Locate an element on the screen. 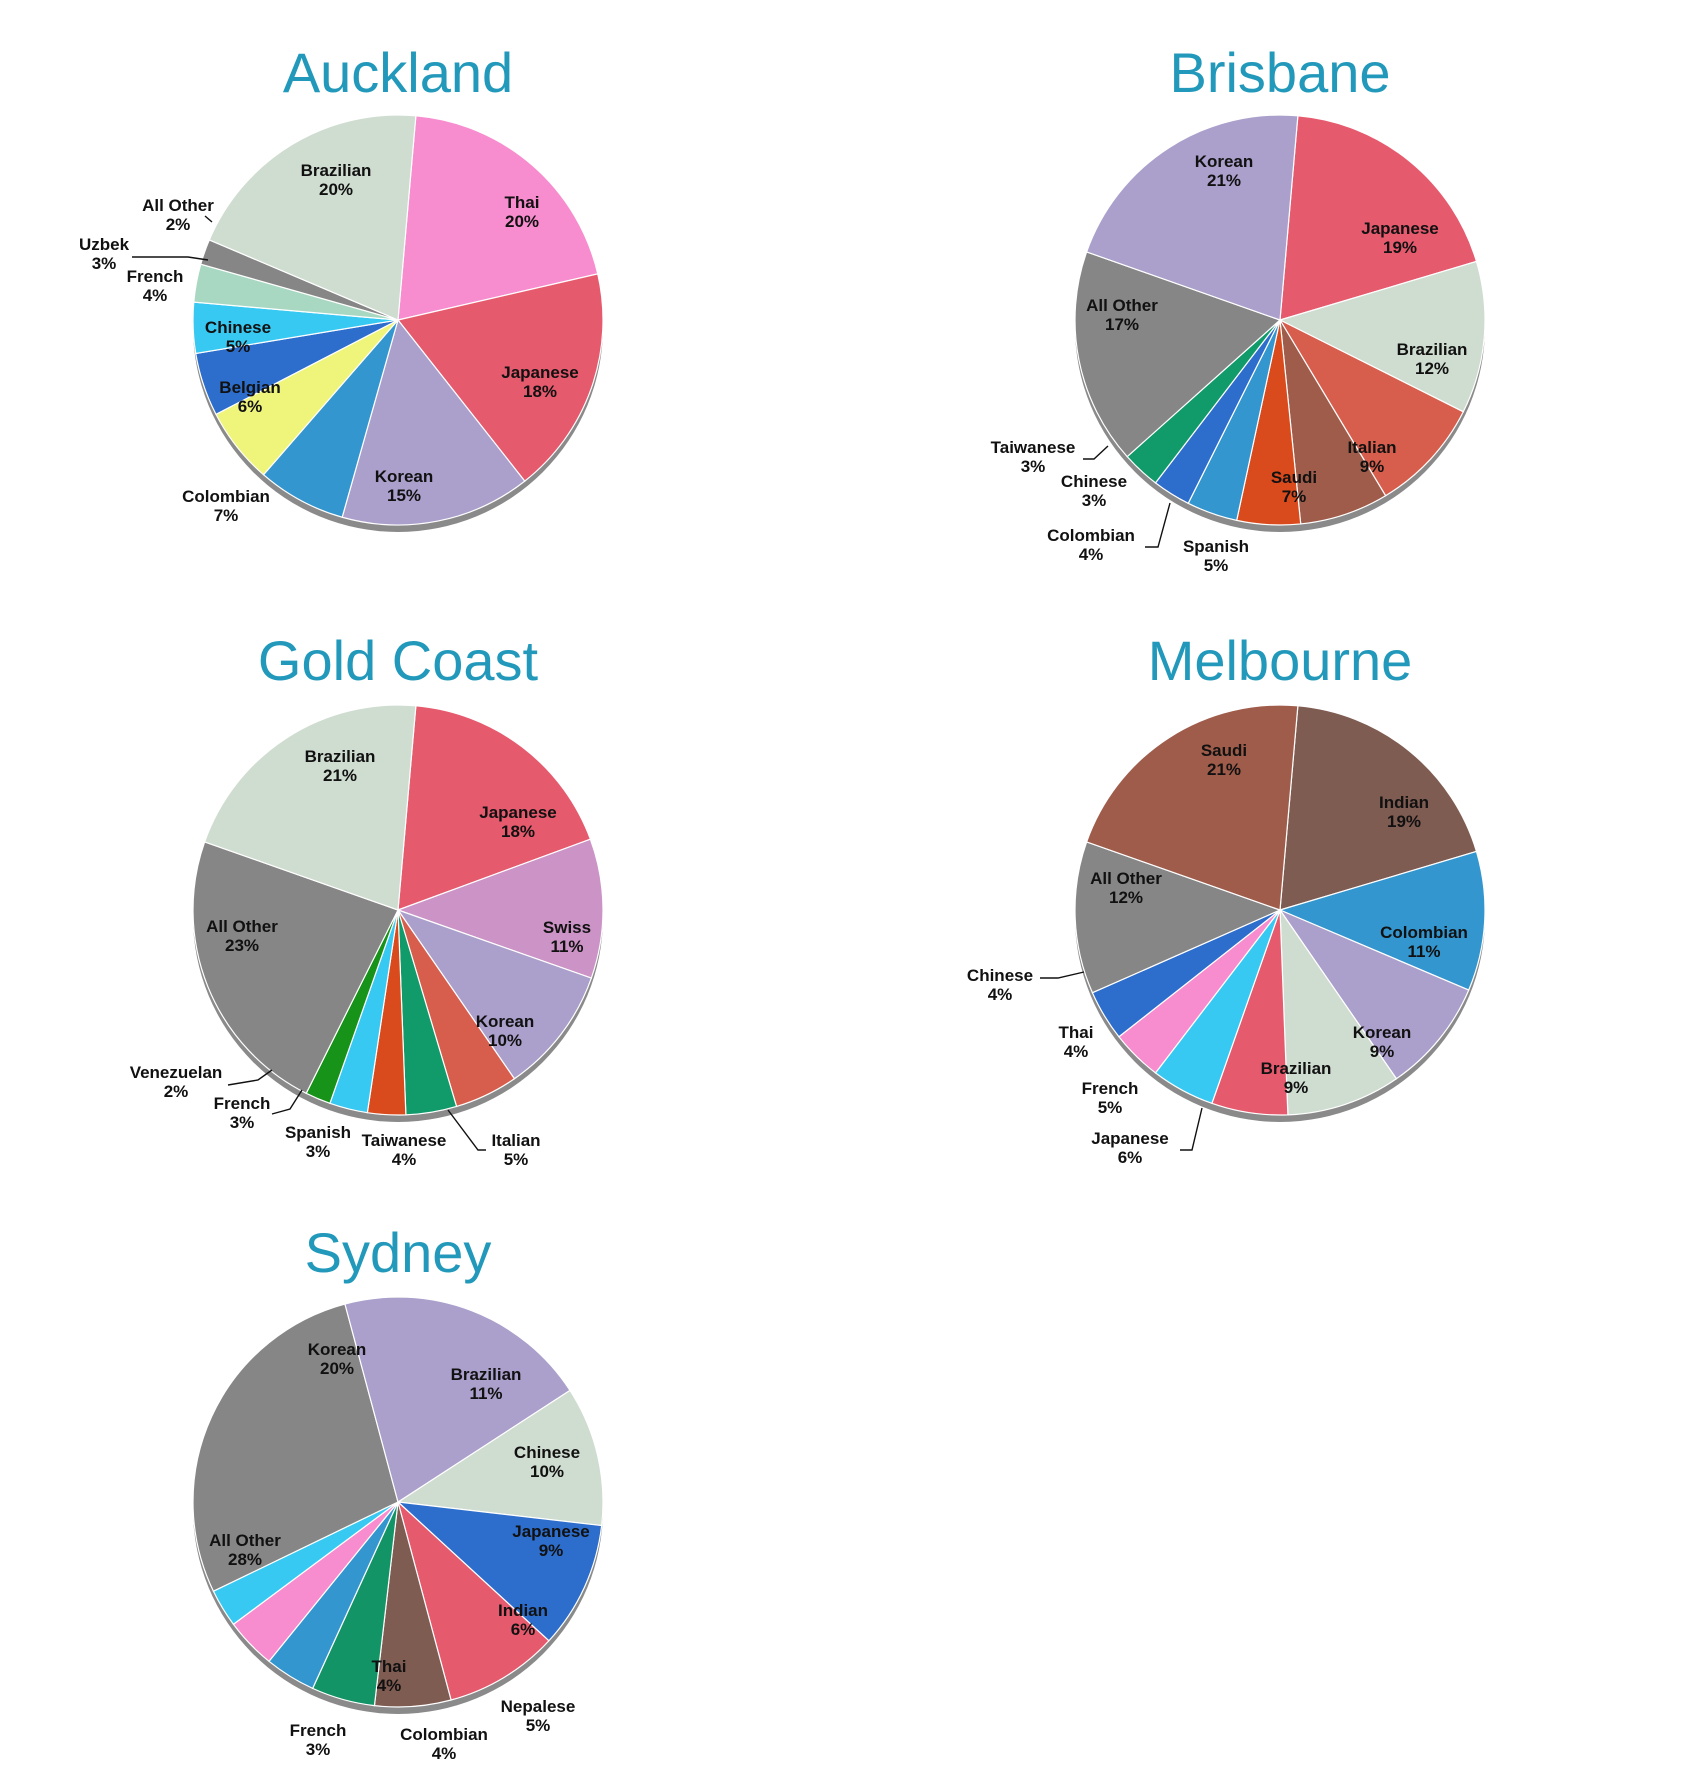 The width and height of the screenshot is (1705, 1783). slice-label-name: Belgian is located at coordinates (249, 387).